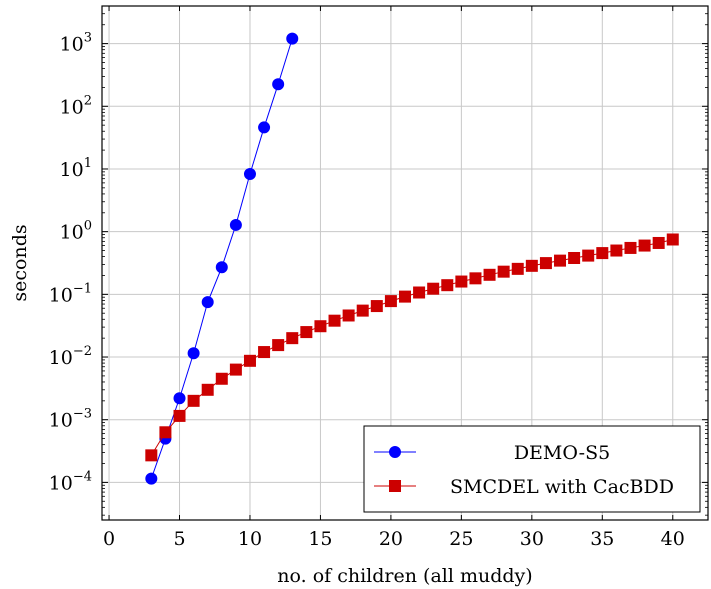 The height and width of the screenshot is (589, 711). Describe the element at coordinates (70, 356) in the screenshot. I see `y-tick-label: 10⁻²` at that location.